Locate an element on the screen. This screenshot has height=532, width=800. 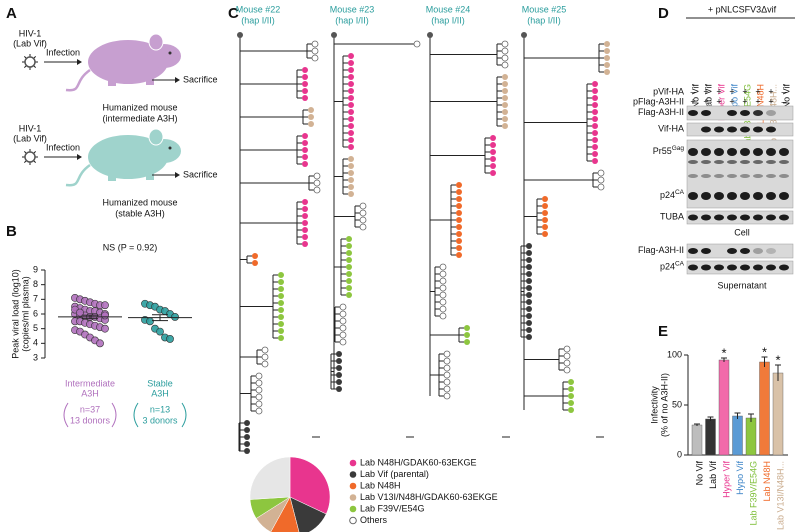
y-axis-title: Peak viral load (log10) is located at coordinates (15, 314).